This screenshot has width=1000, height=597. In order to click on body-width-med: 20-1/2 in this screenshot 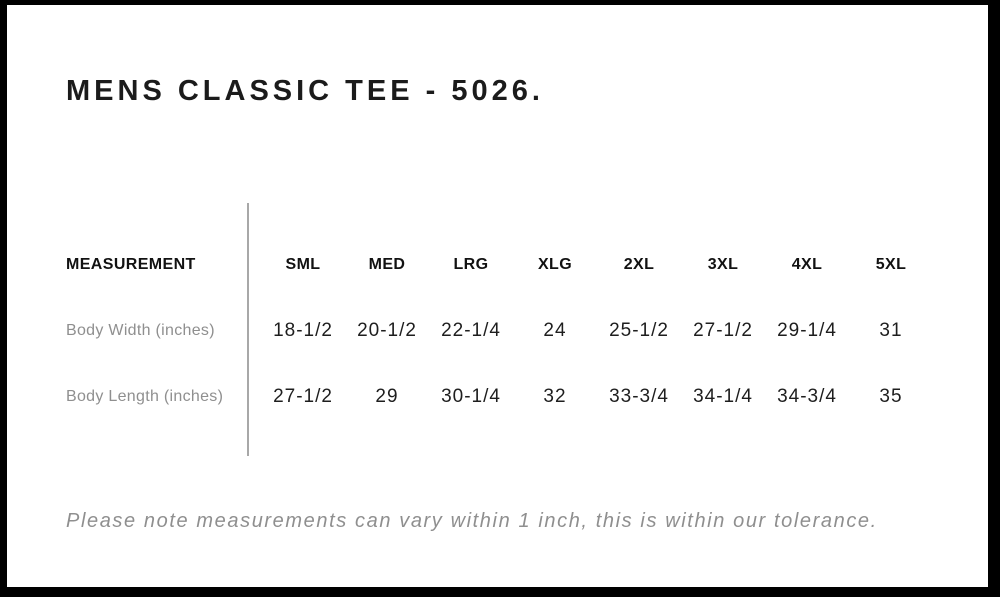, I will do `click(387, 330)`.